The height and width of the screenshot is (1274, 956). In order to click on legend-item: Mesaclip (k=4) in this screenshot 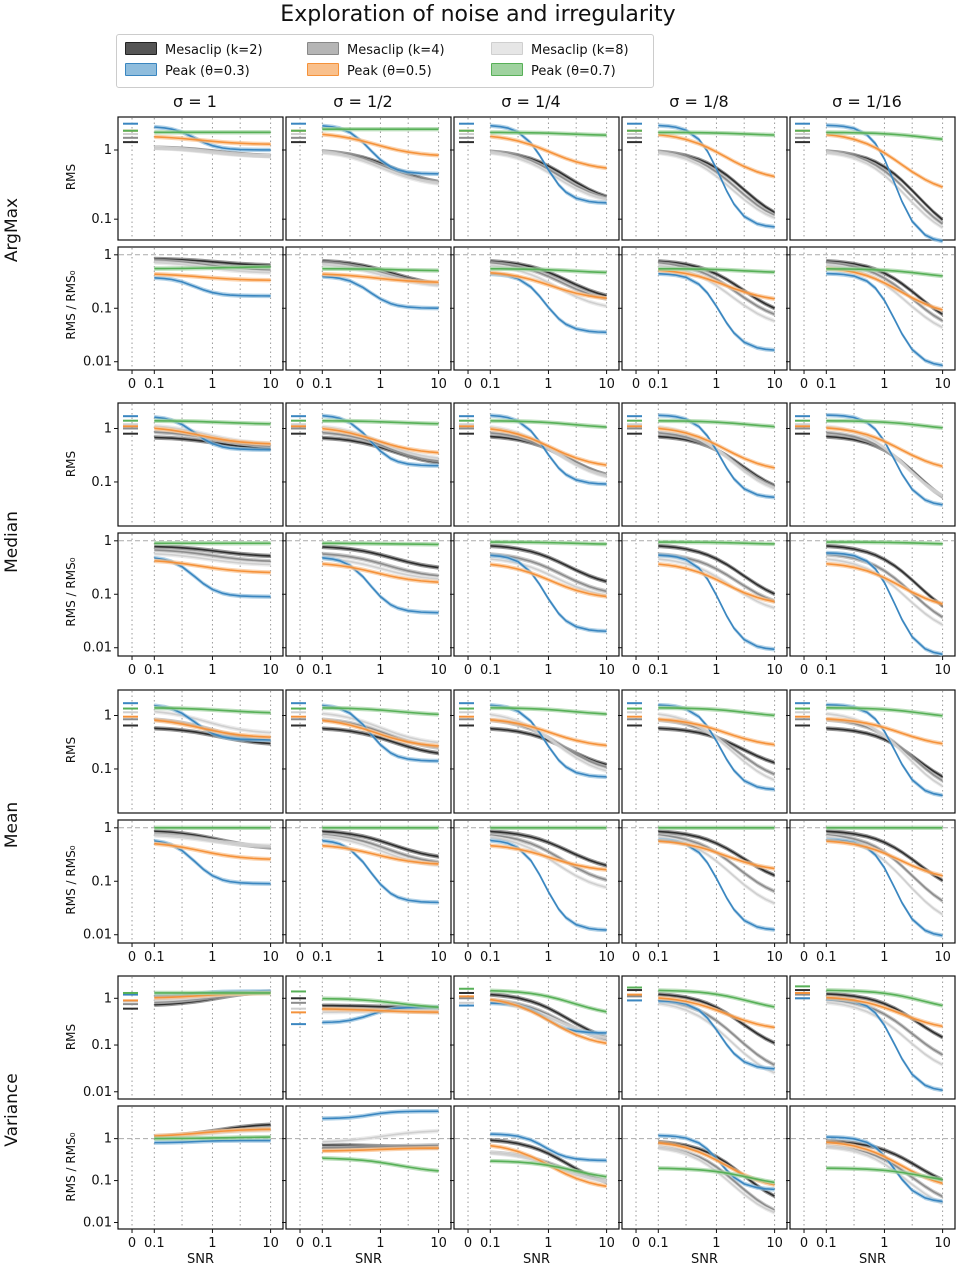, I will do `click(376, 50)`.